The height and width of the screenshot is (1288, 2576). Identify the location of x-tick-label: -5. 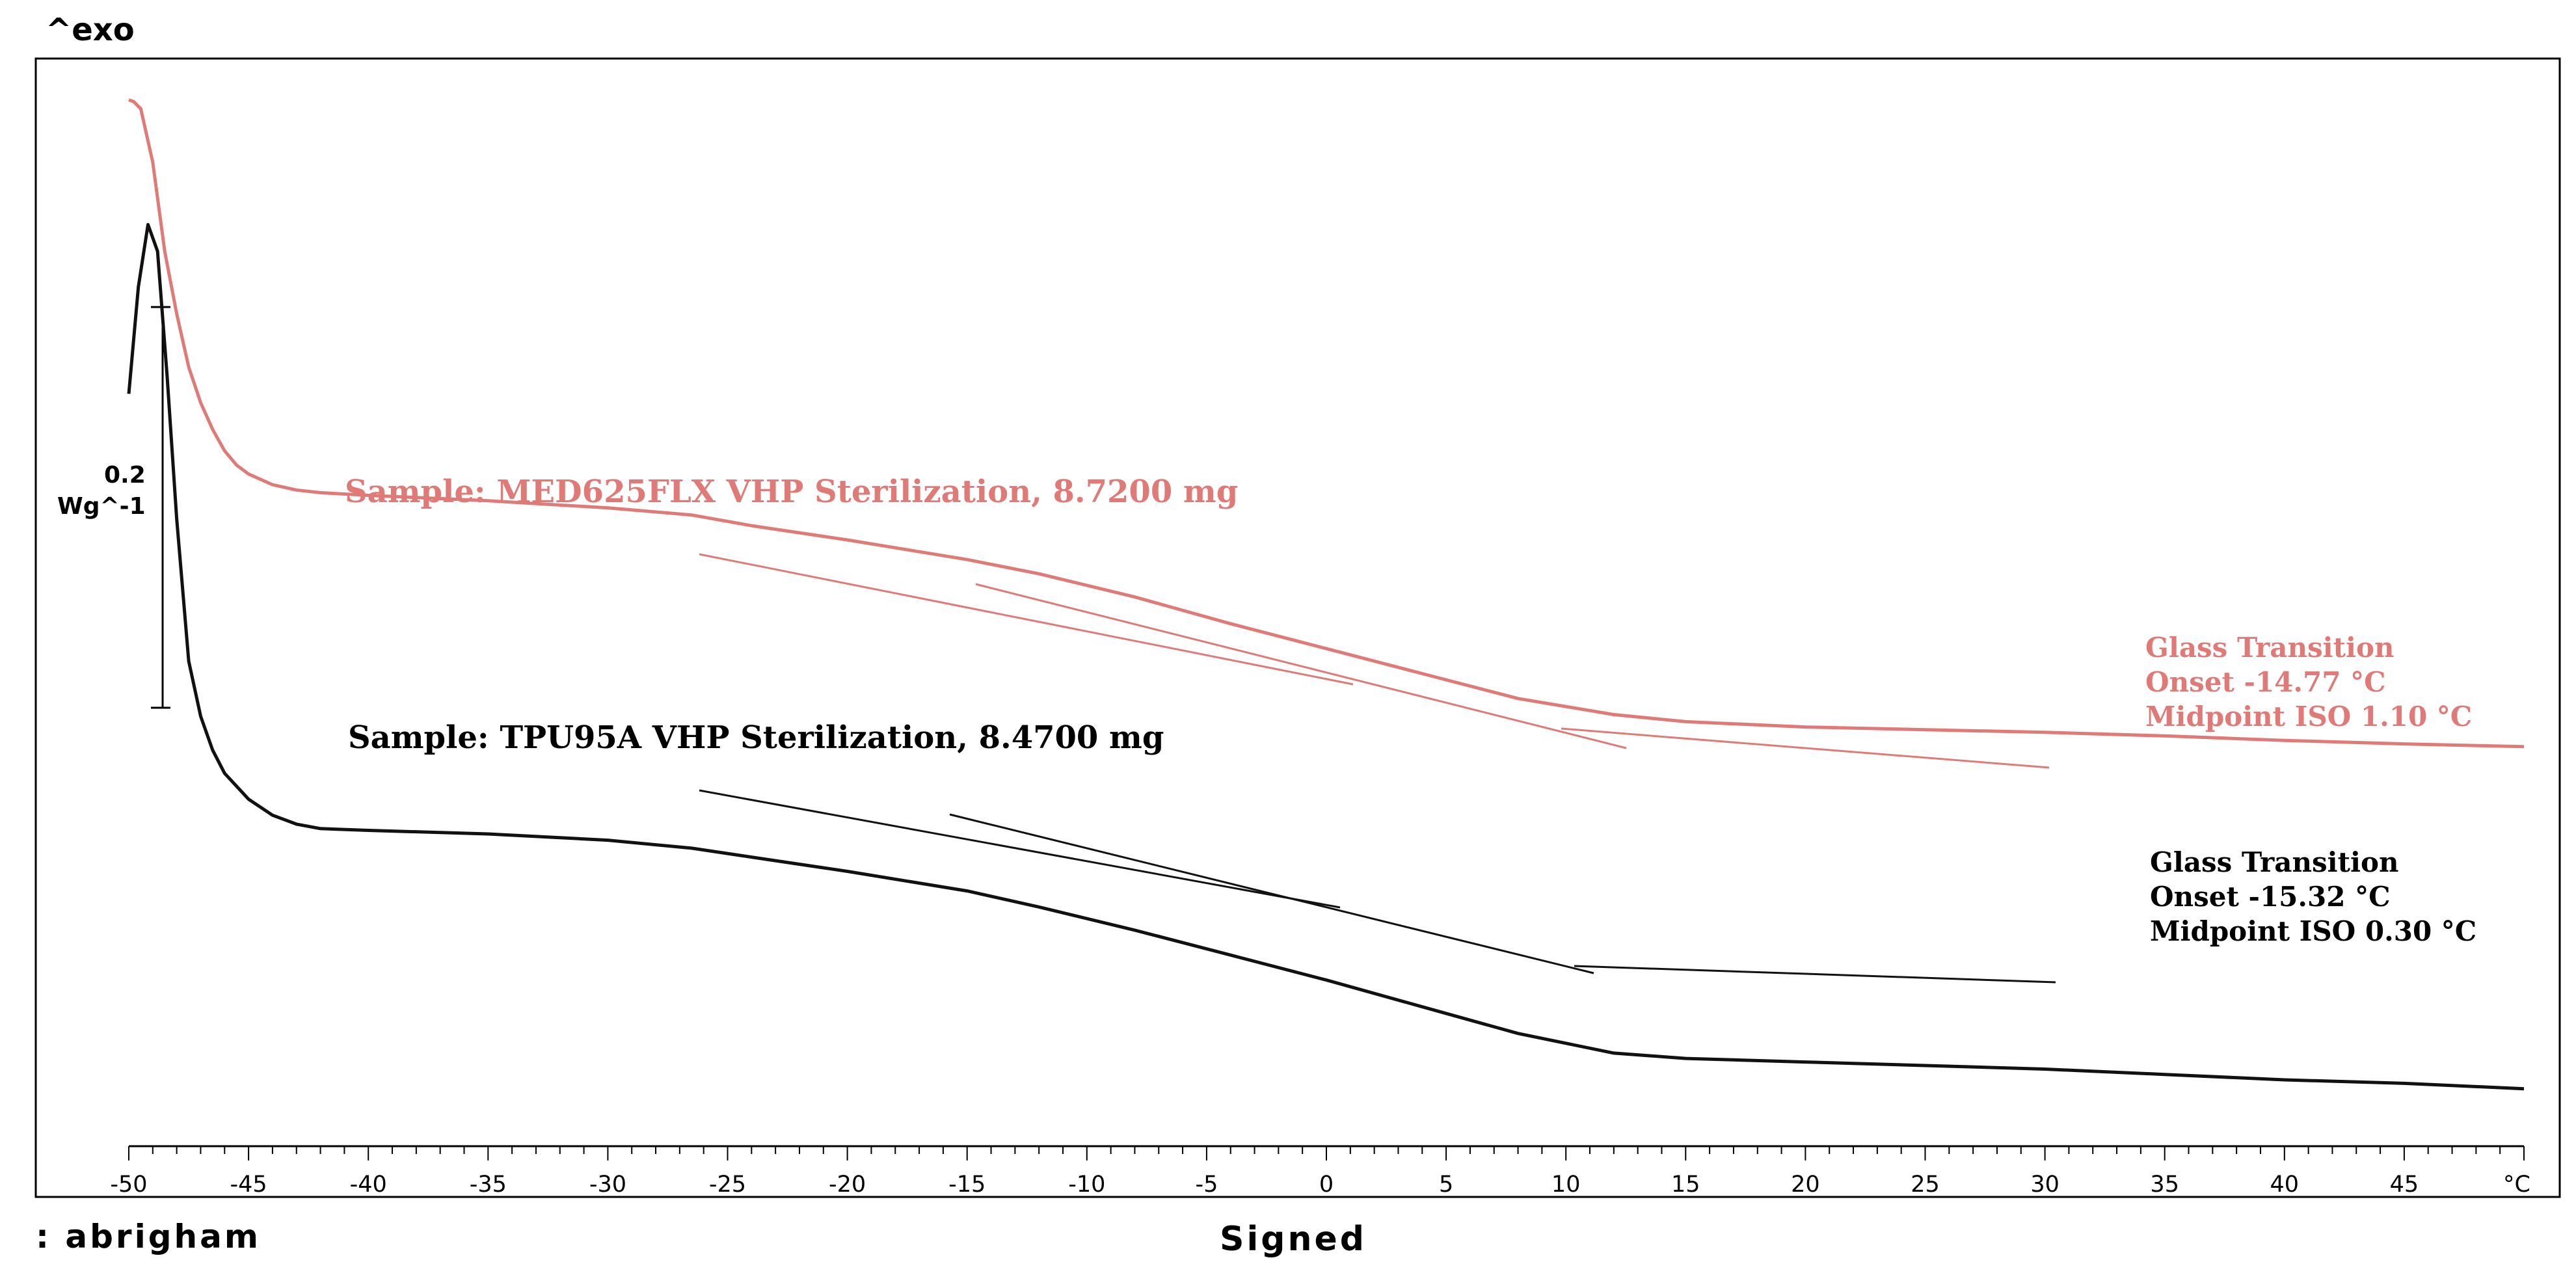
(1206, 1185).